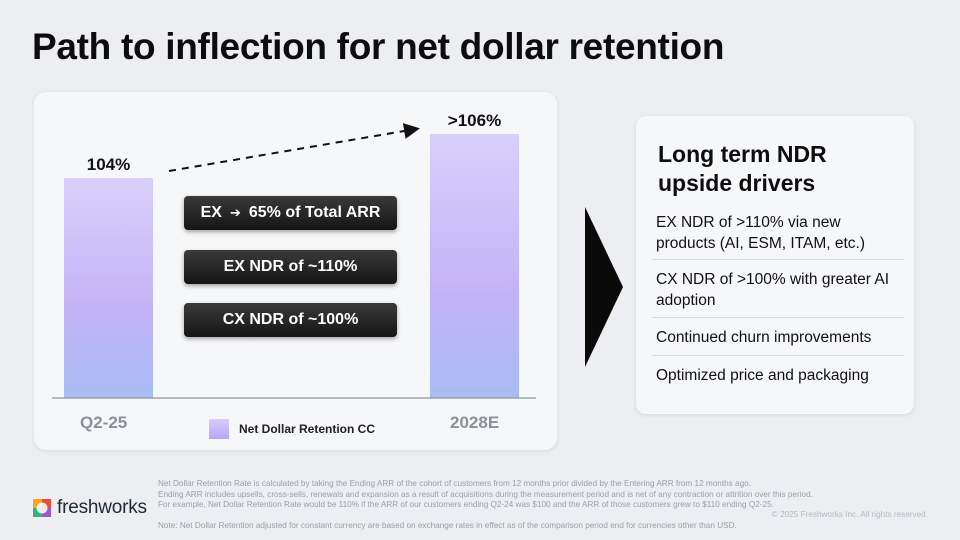 Image resolution: width=960 pixels, height=540 pixels. What do you see at coordinates (475, 422) in the screenshot?
I see `x-tick-2028e: 2028E` at bounding box center [475, 422].